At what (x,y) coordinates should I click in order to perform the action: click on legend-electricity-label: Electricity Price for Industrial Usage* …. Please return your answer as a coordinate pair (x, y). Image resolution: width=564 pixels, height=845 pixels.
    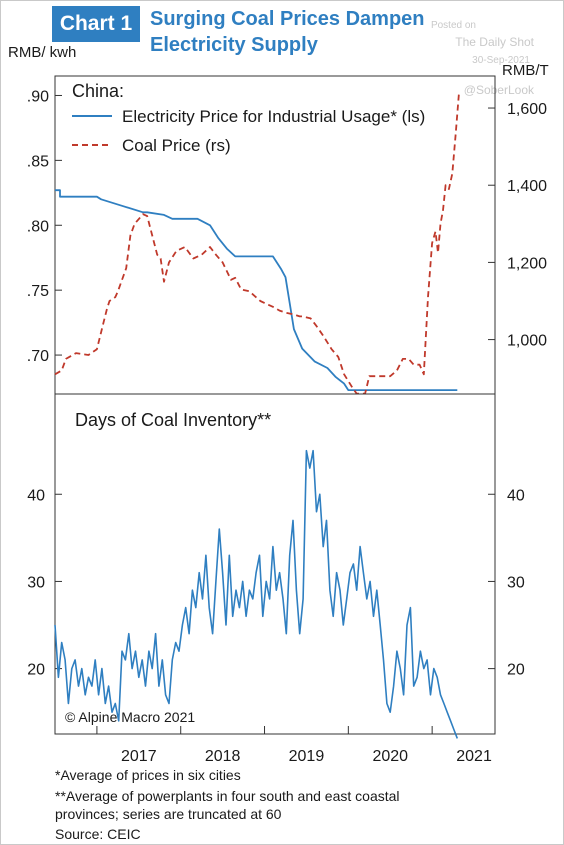
    Looking at the image, I should click on (273, 116).